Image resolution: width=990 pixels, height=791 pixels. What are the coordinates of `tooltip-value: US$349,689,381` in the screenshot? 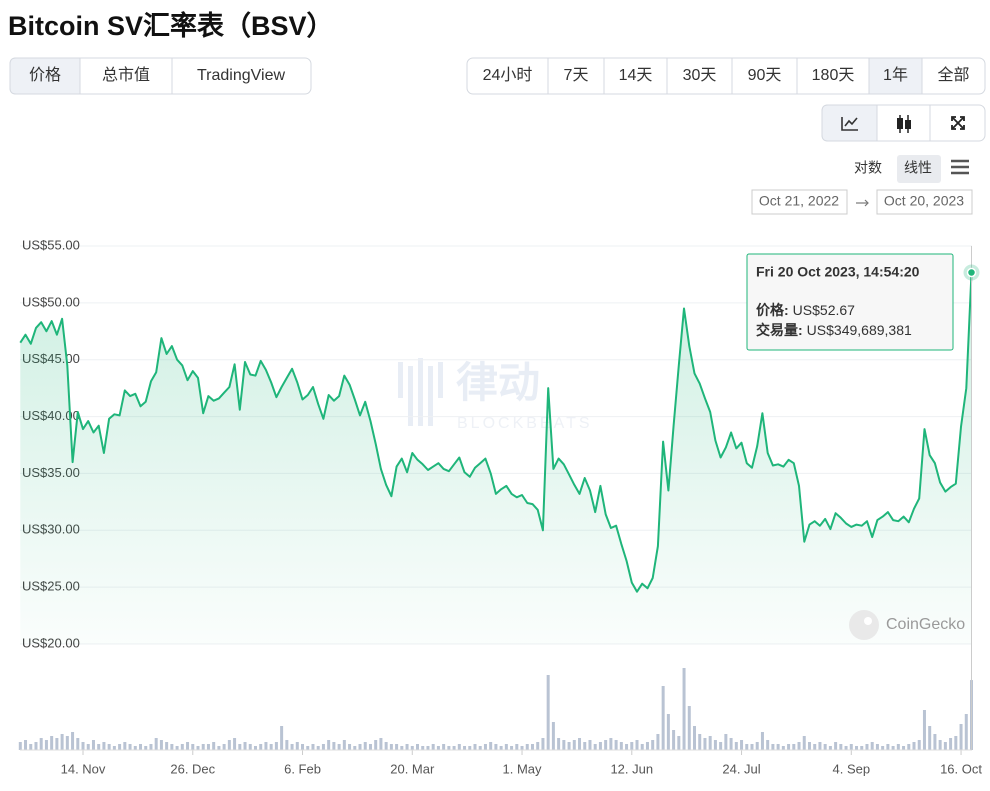 It's located at (859, 330).